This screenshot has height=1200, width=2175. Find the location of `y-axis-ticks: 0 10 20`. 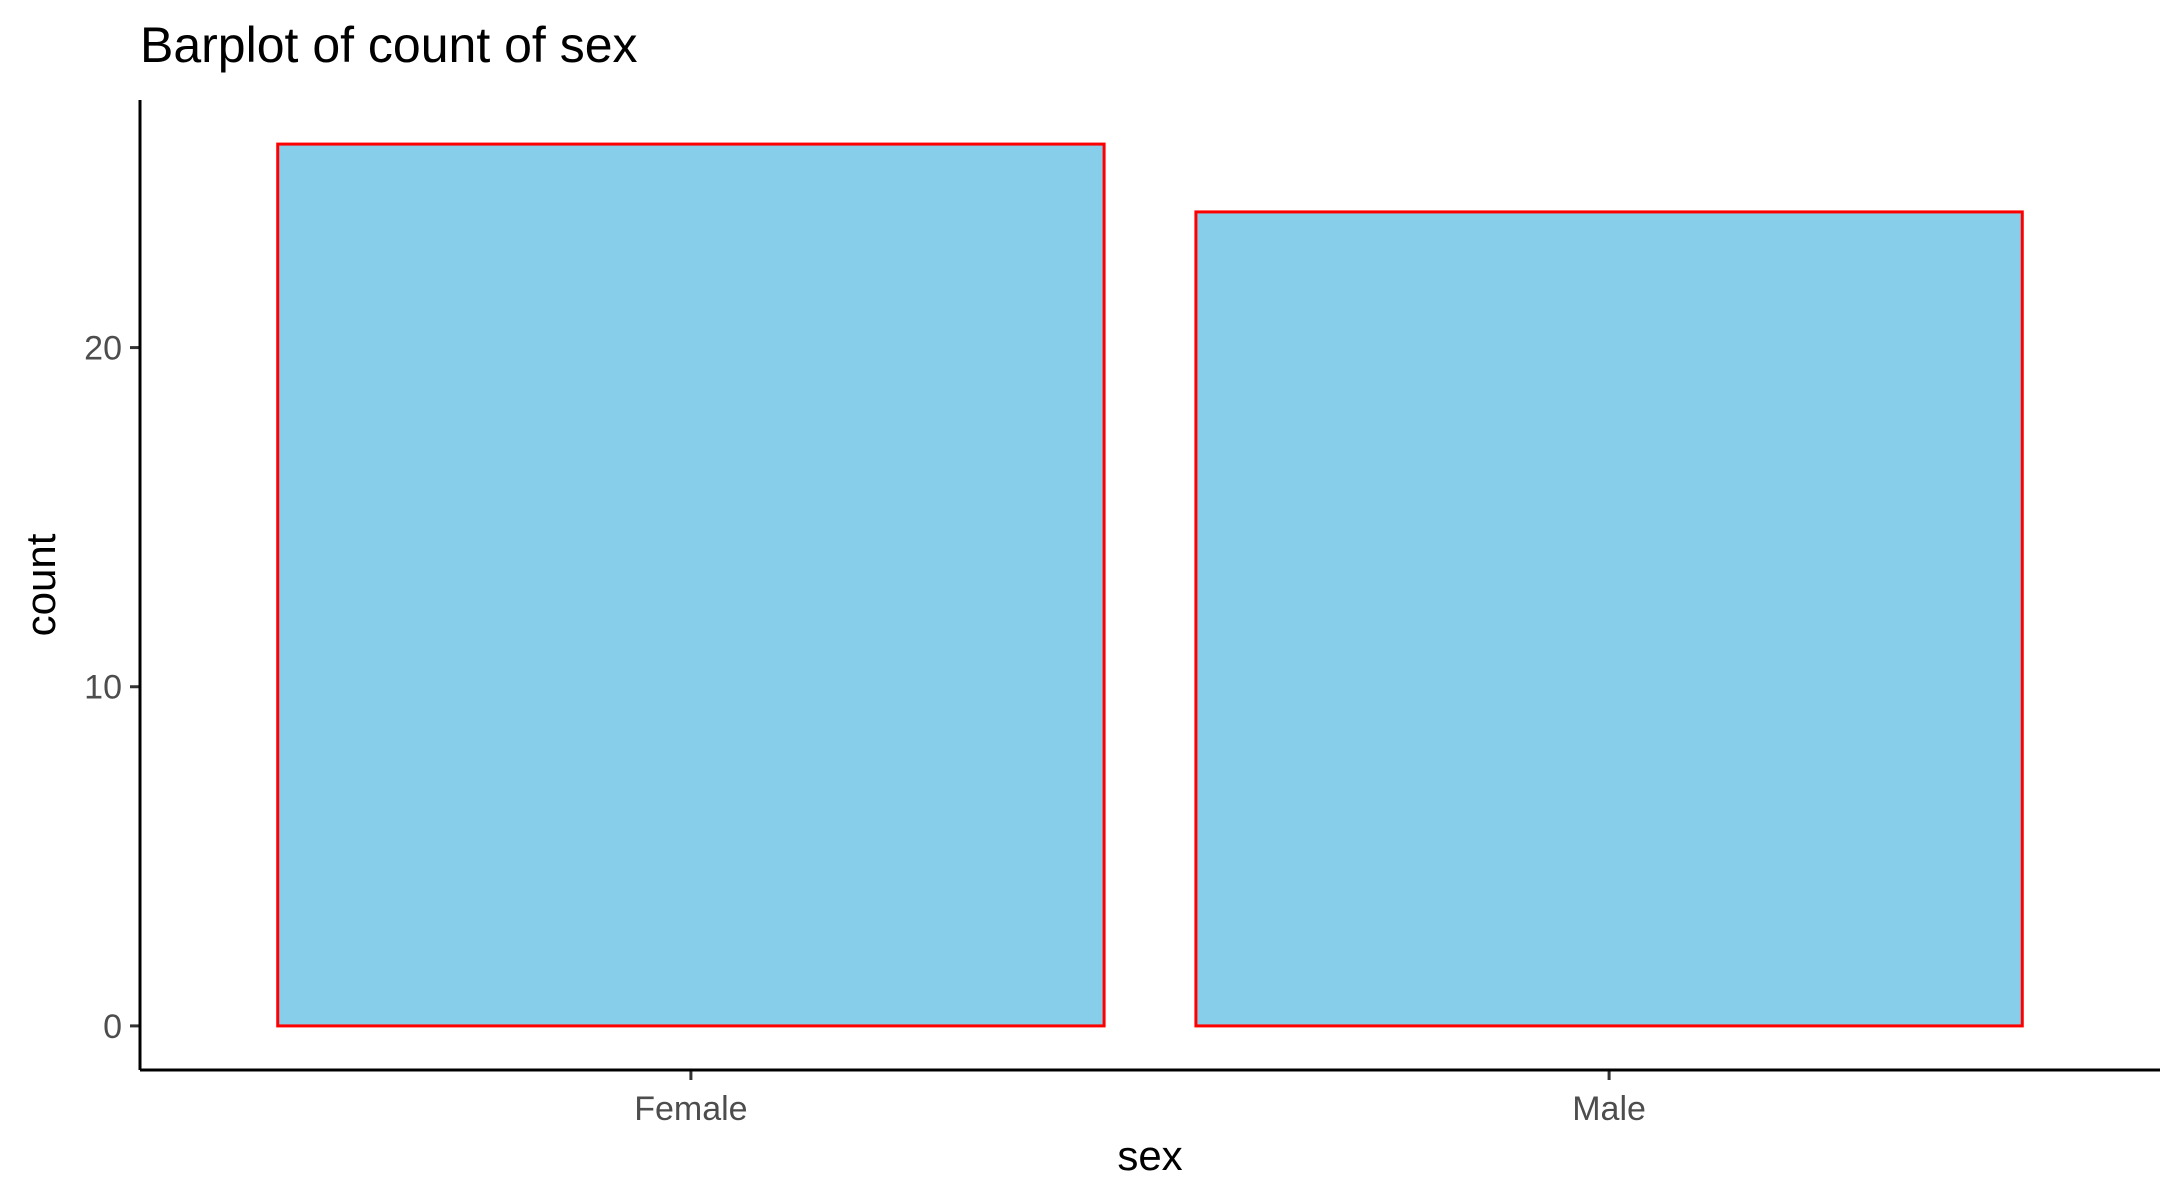

y-axis-ticks: 0 10 20 is located at coordinates (112, 688).